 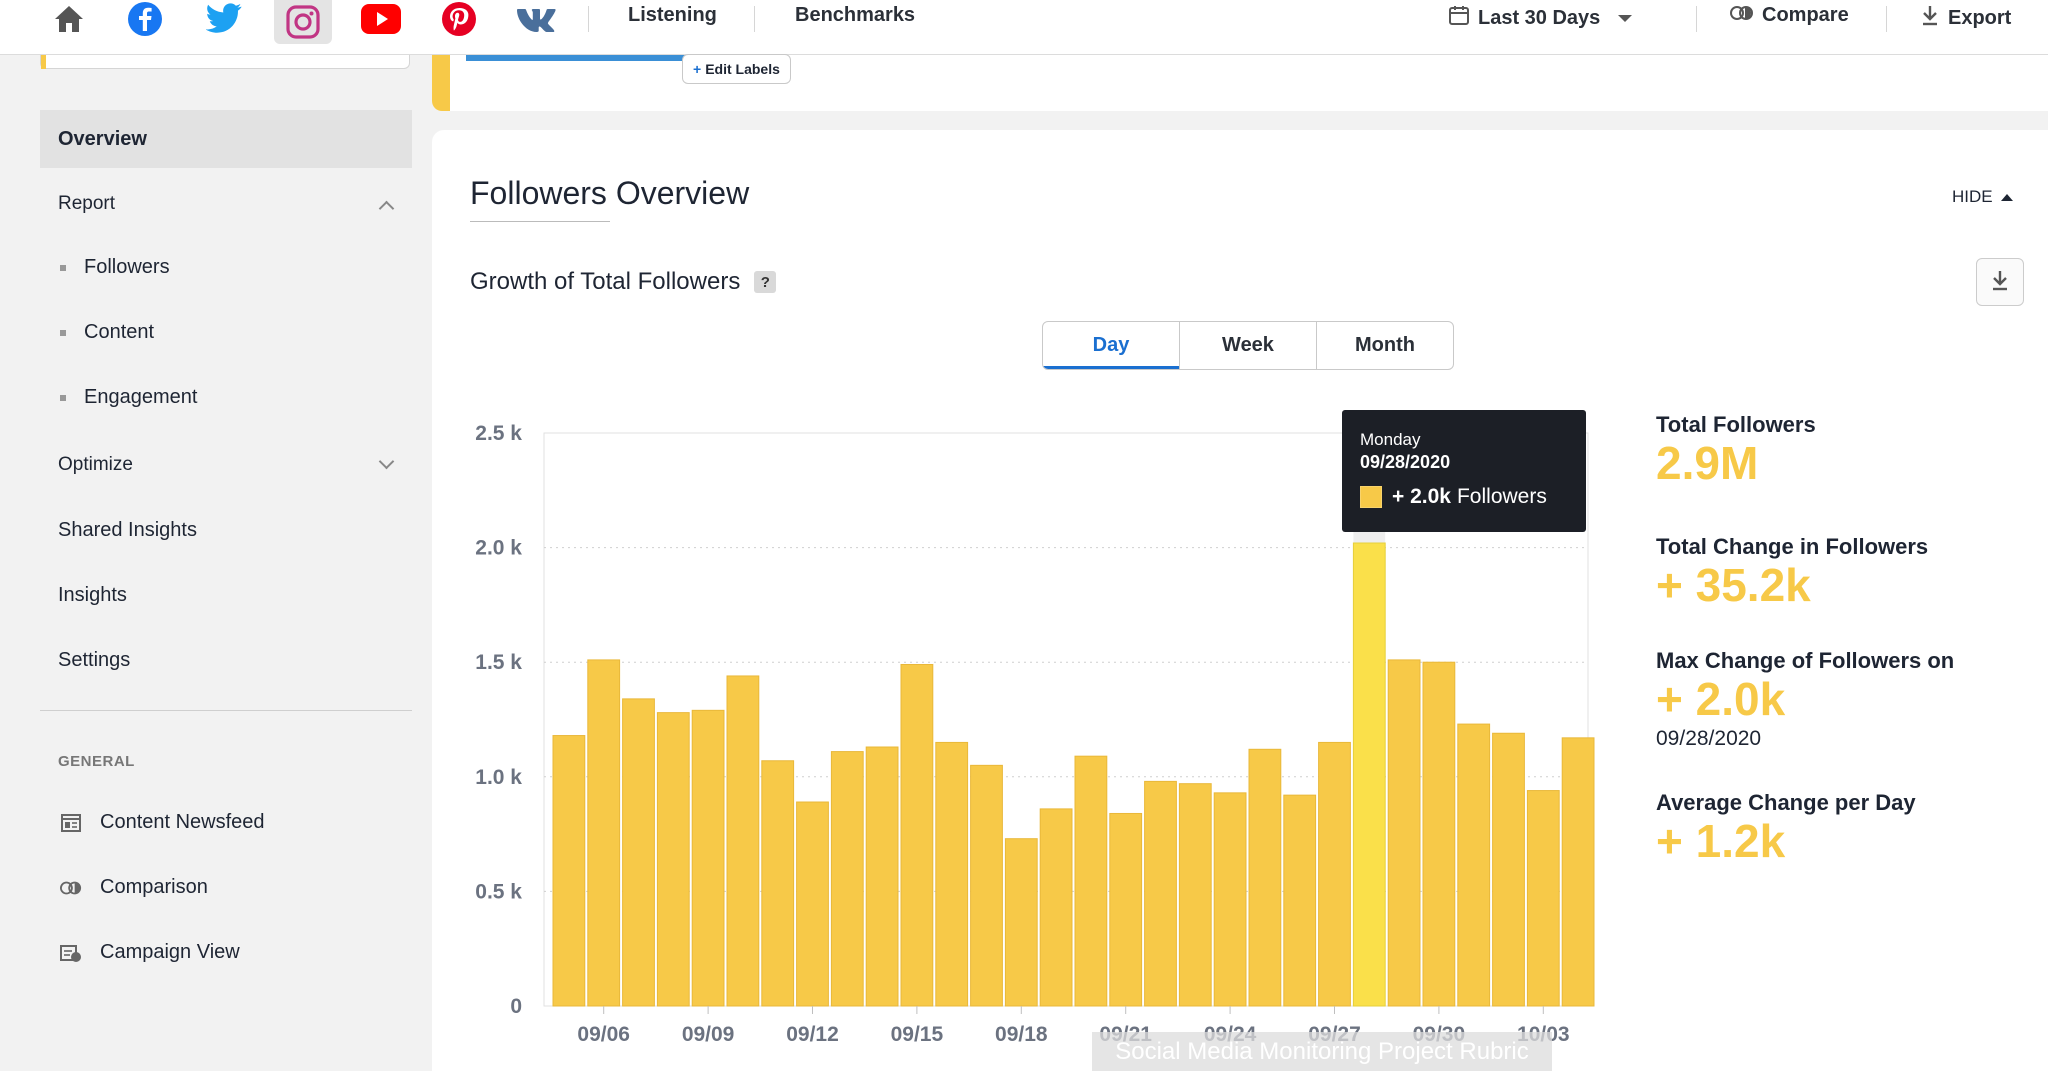 I want to click on sidebar-item-shared-insights: Shared Insights, so click(x=226, y=530).